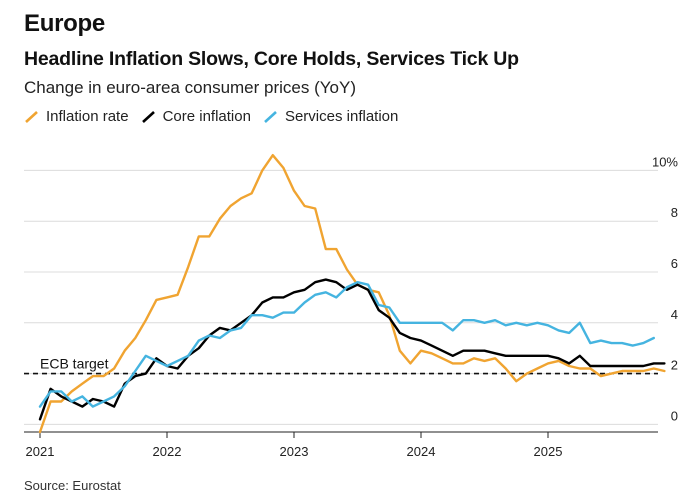  Describe the element at coordinates (148, 116) in the screenshot. I see `legend-swatch-core` at that location.